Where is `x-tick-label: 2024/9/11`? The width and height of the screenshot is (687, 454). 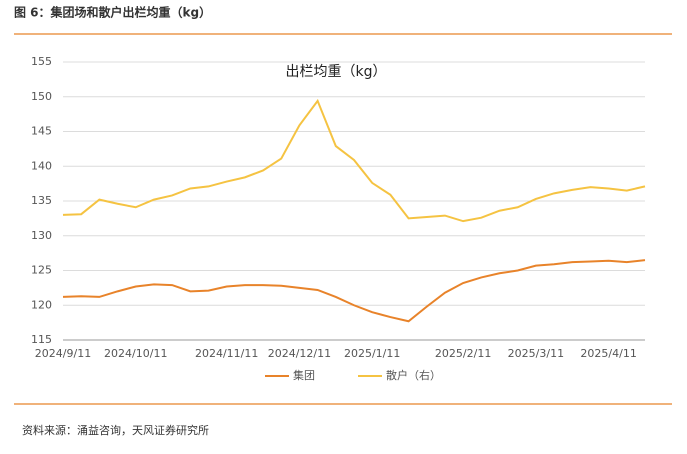
x-tick-label: 2024/9/11 is located at coordinates (63, 353).